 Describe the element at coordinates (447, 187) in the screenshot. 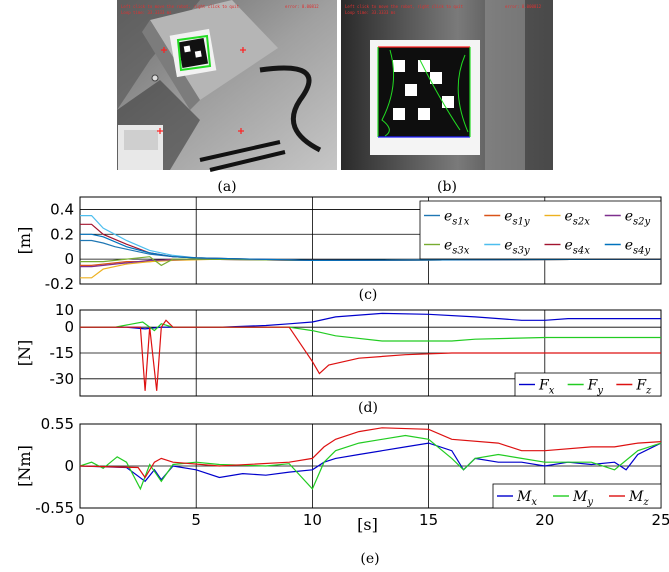

I see `caption-b: (b)` at that location.